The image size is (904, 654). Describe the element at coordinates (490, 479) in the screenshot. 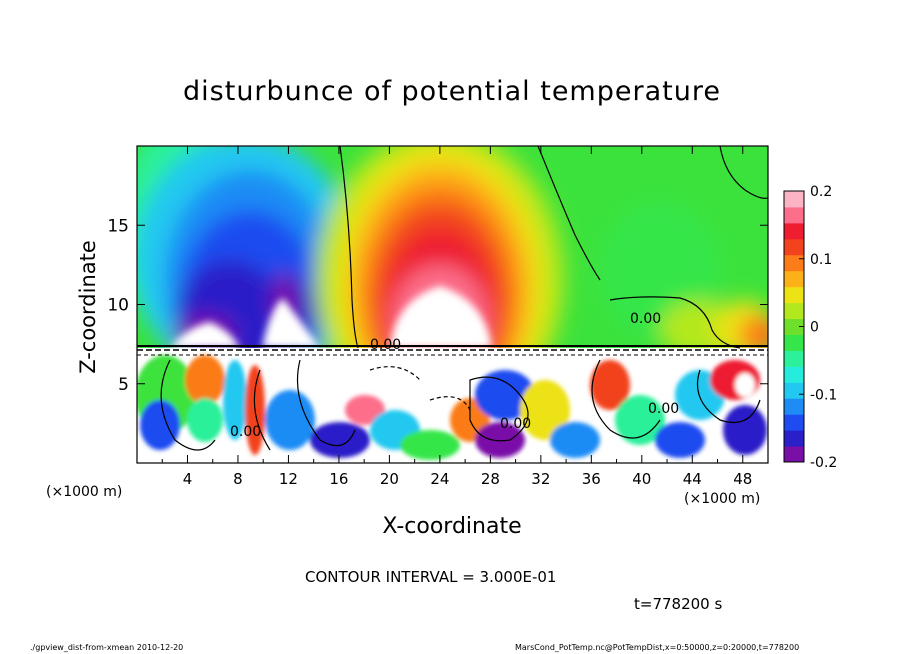

I see `x-tick-label: 28` at that location.